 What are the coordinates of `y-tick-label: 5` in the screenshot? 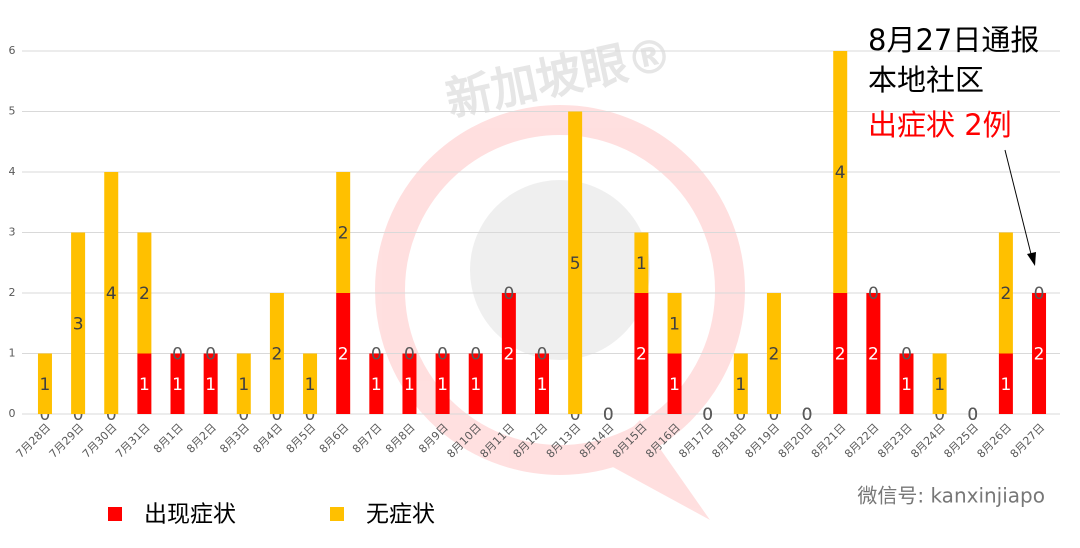 It's located at (12, 111).